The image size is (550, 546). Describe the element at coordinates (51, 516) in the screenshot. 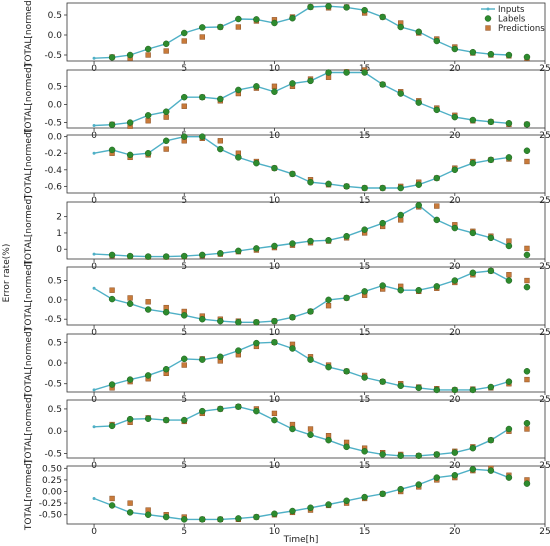

I see `y-tick-label: -0.50` at that location.